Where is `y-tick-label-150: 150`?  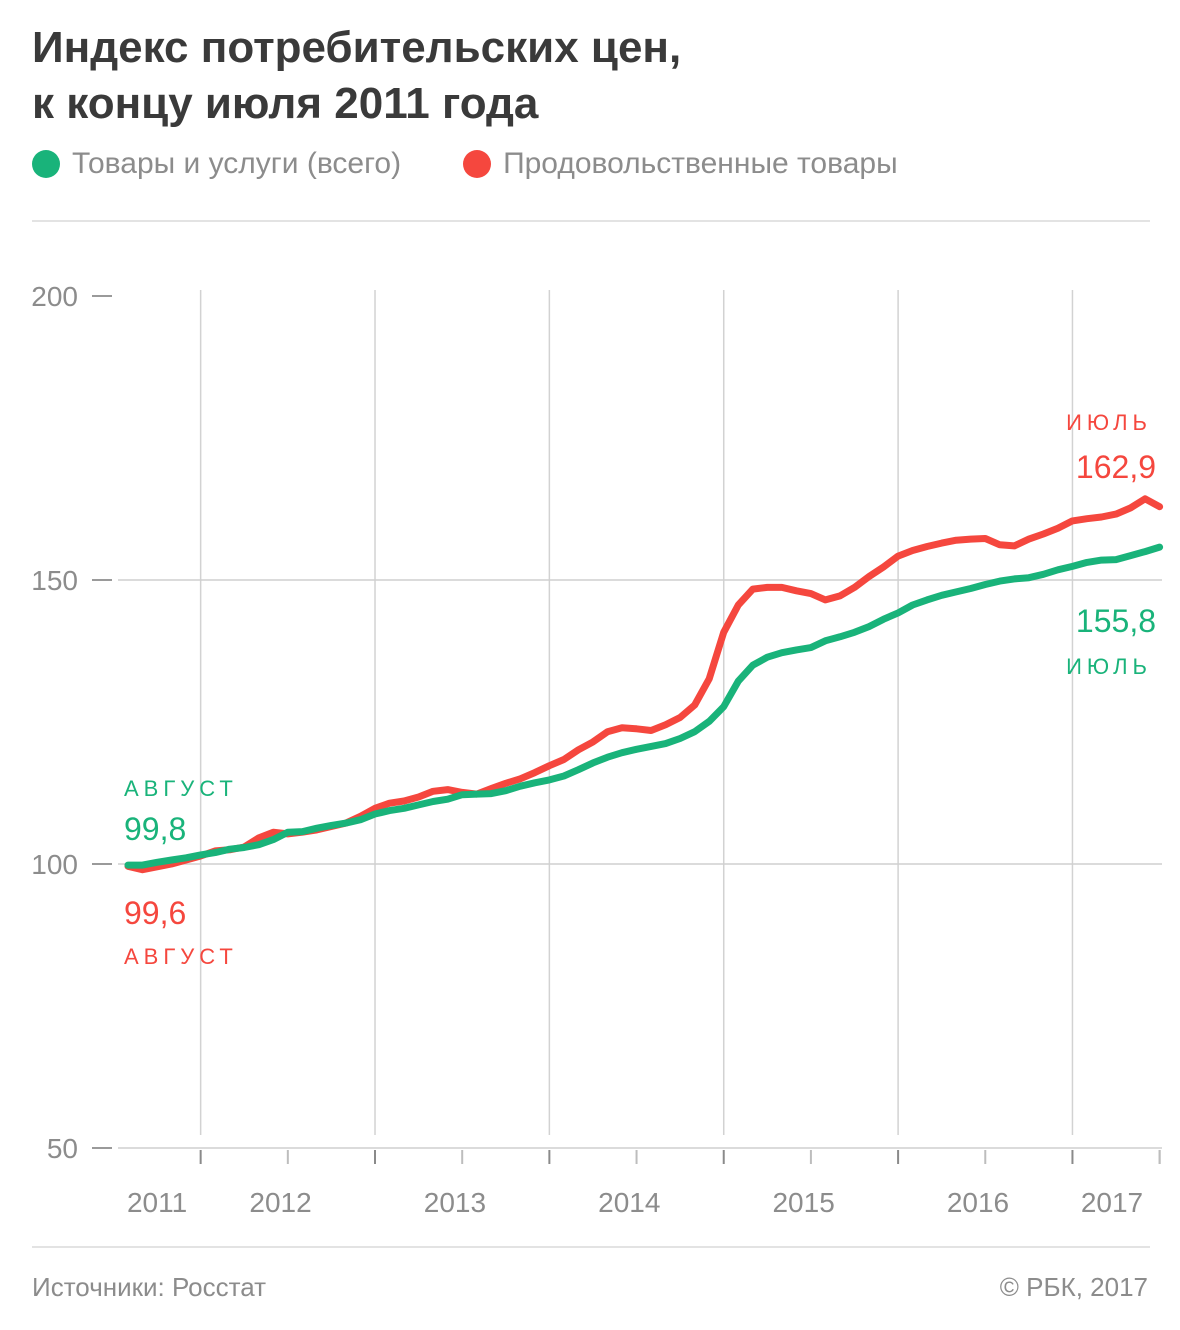 y-tick-label-150: 150 is located at coordinates (54, 580).